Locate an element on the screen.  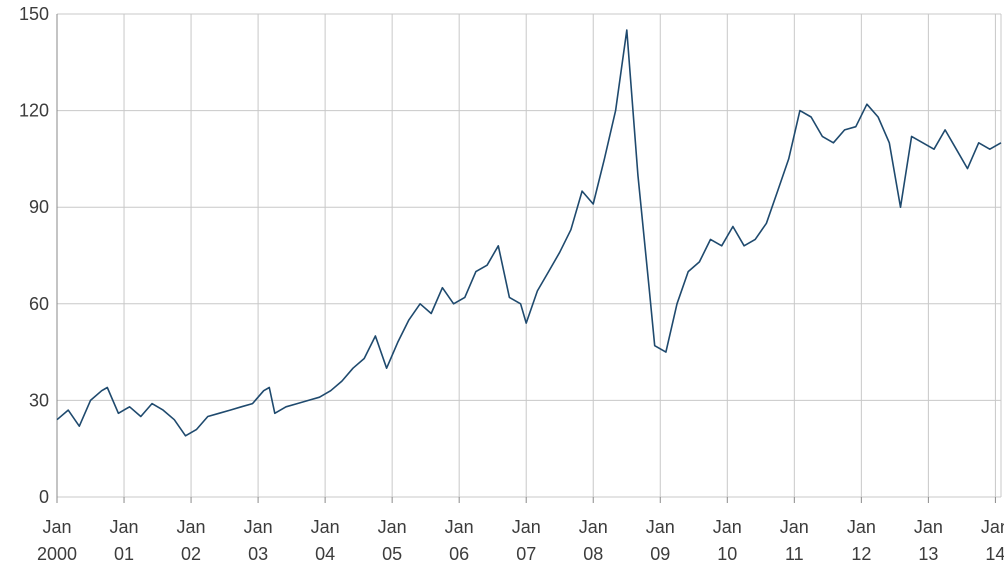
x-tick-label-year: 02 is located at coordinates (191, 554).